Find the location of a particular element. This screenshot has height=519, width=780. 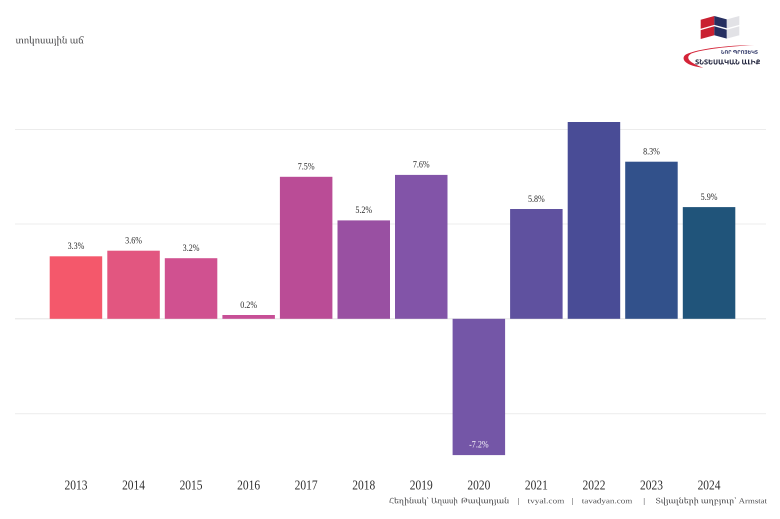

svg-text: 2015 is located at coordinates (191, 484).